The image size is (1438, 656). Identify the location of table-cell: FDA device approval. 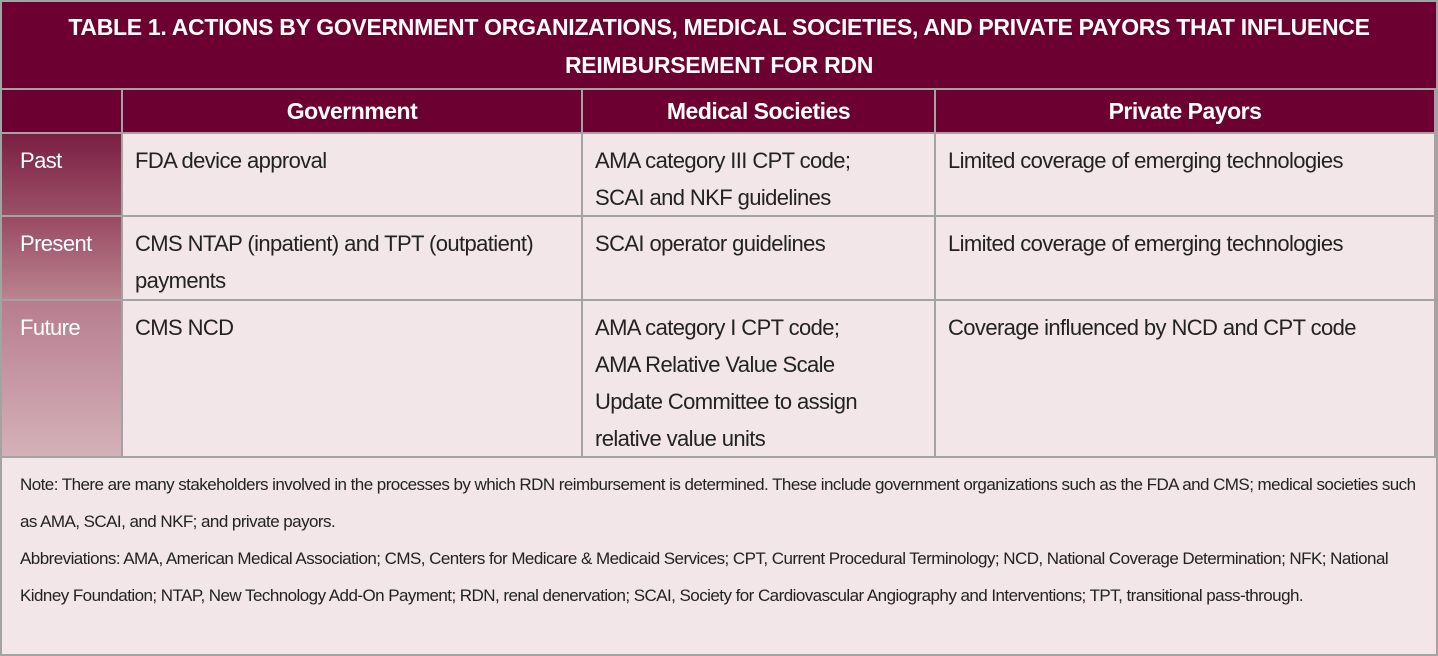
(353, 175).